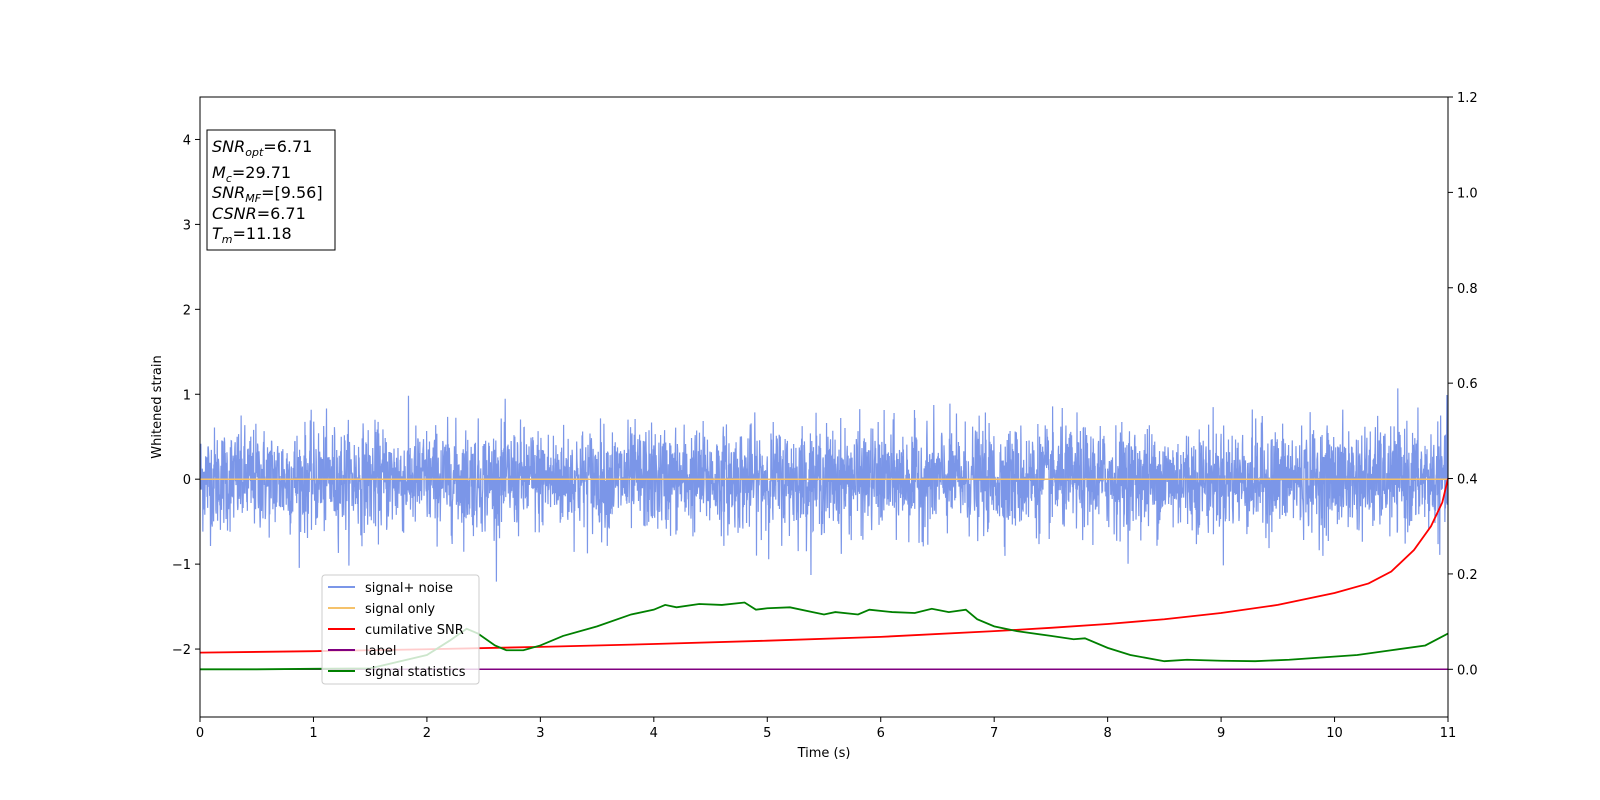  I want to click on y-right-tick-label: 0.2, so click(1467, 575).